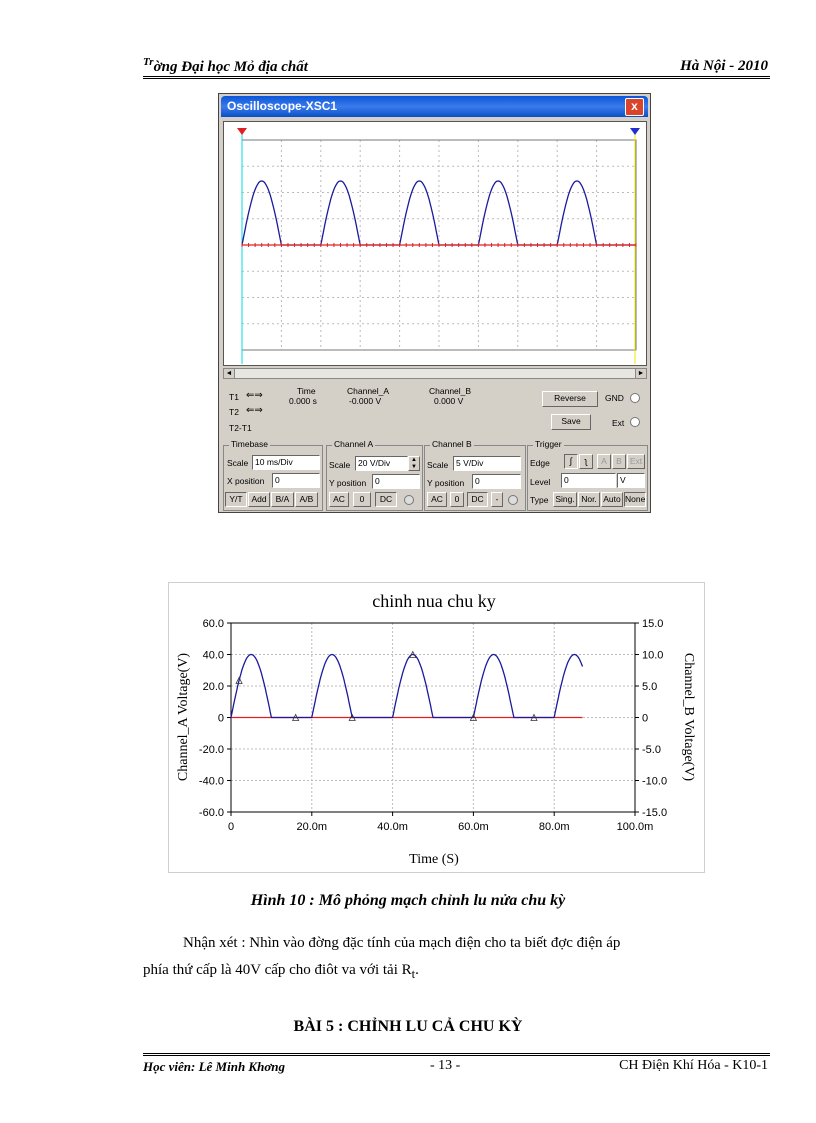  Describe the element at coordinates (348, 483) in the screenshot. I see `channel-a-ypos-label: Y position` at that location.